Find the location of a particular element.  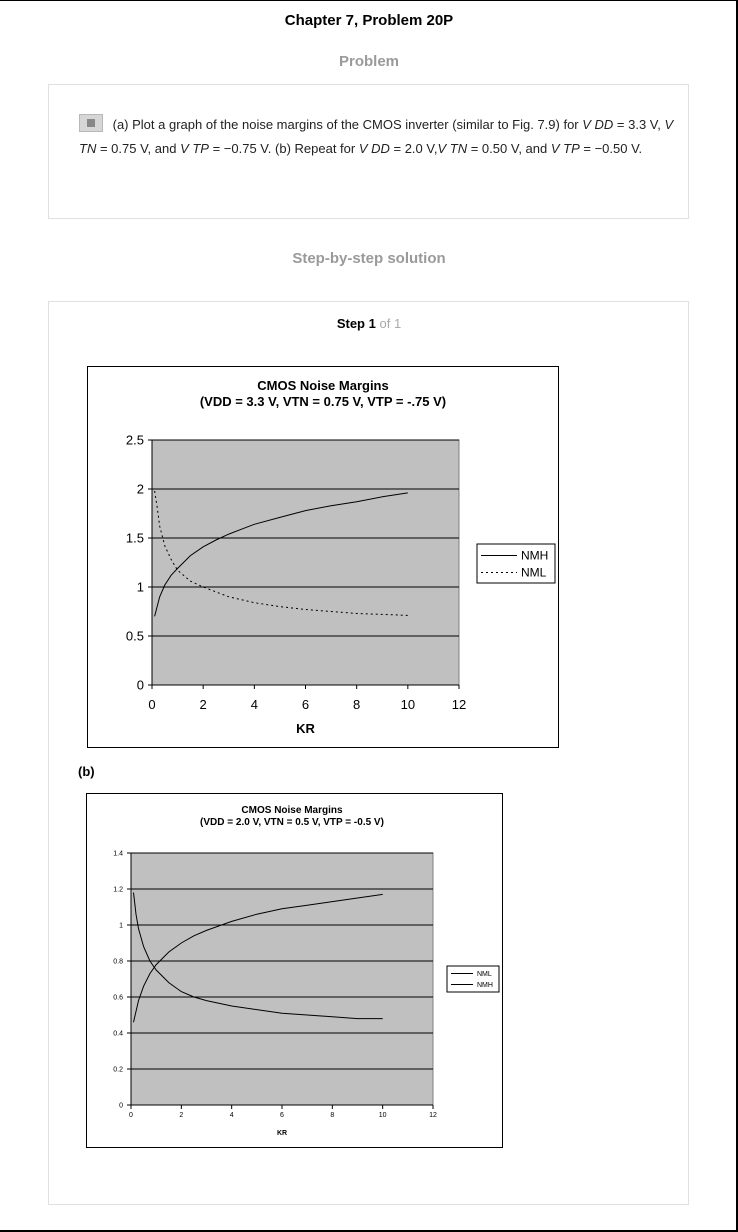

y-tick-label: 0.4 is located at coordinates (118, 1033).